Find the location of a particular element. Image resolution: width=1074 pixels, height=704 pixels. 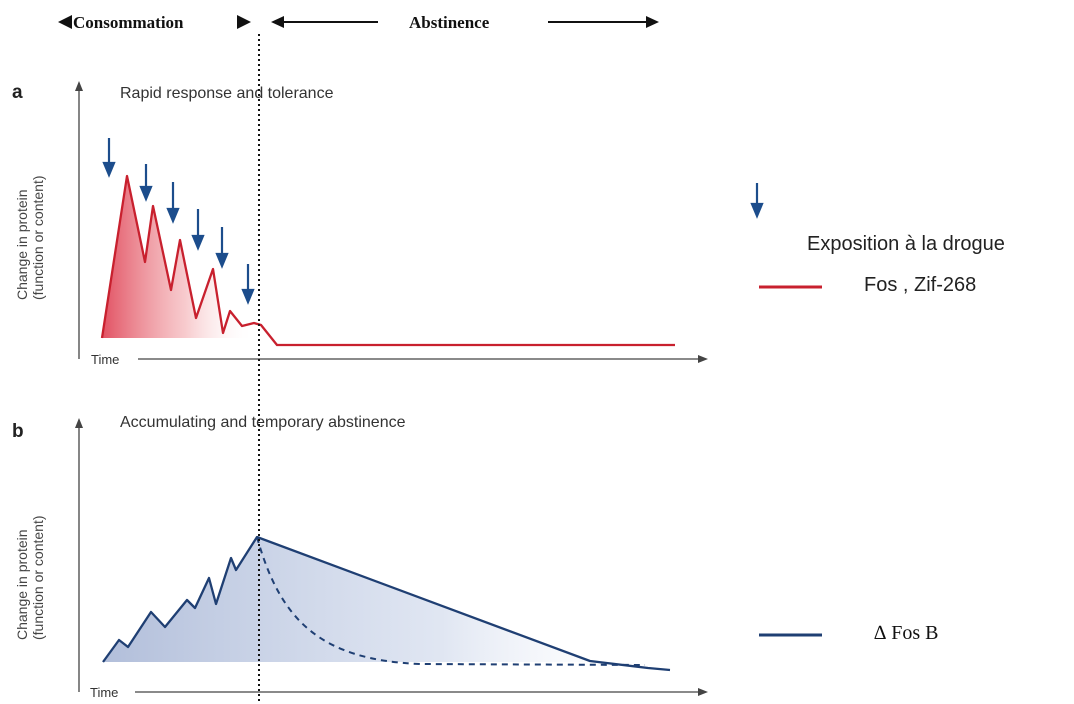

panel-a-time-label: Time is located at coordinates (105, 359).